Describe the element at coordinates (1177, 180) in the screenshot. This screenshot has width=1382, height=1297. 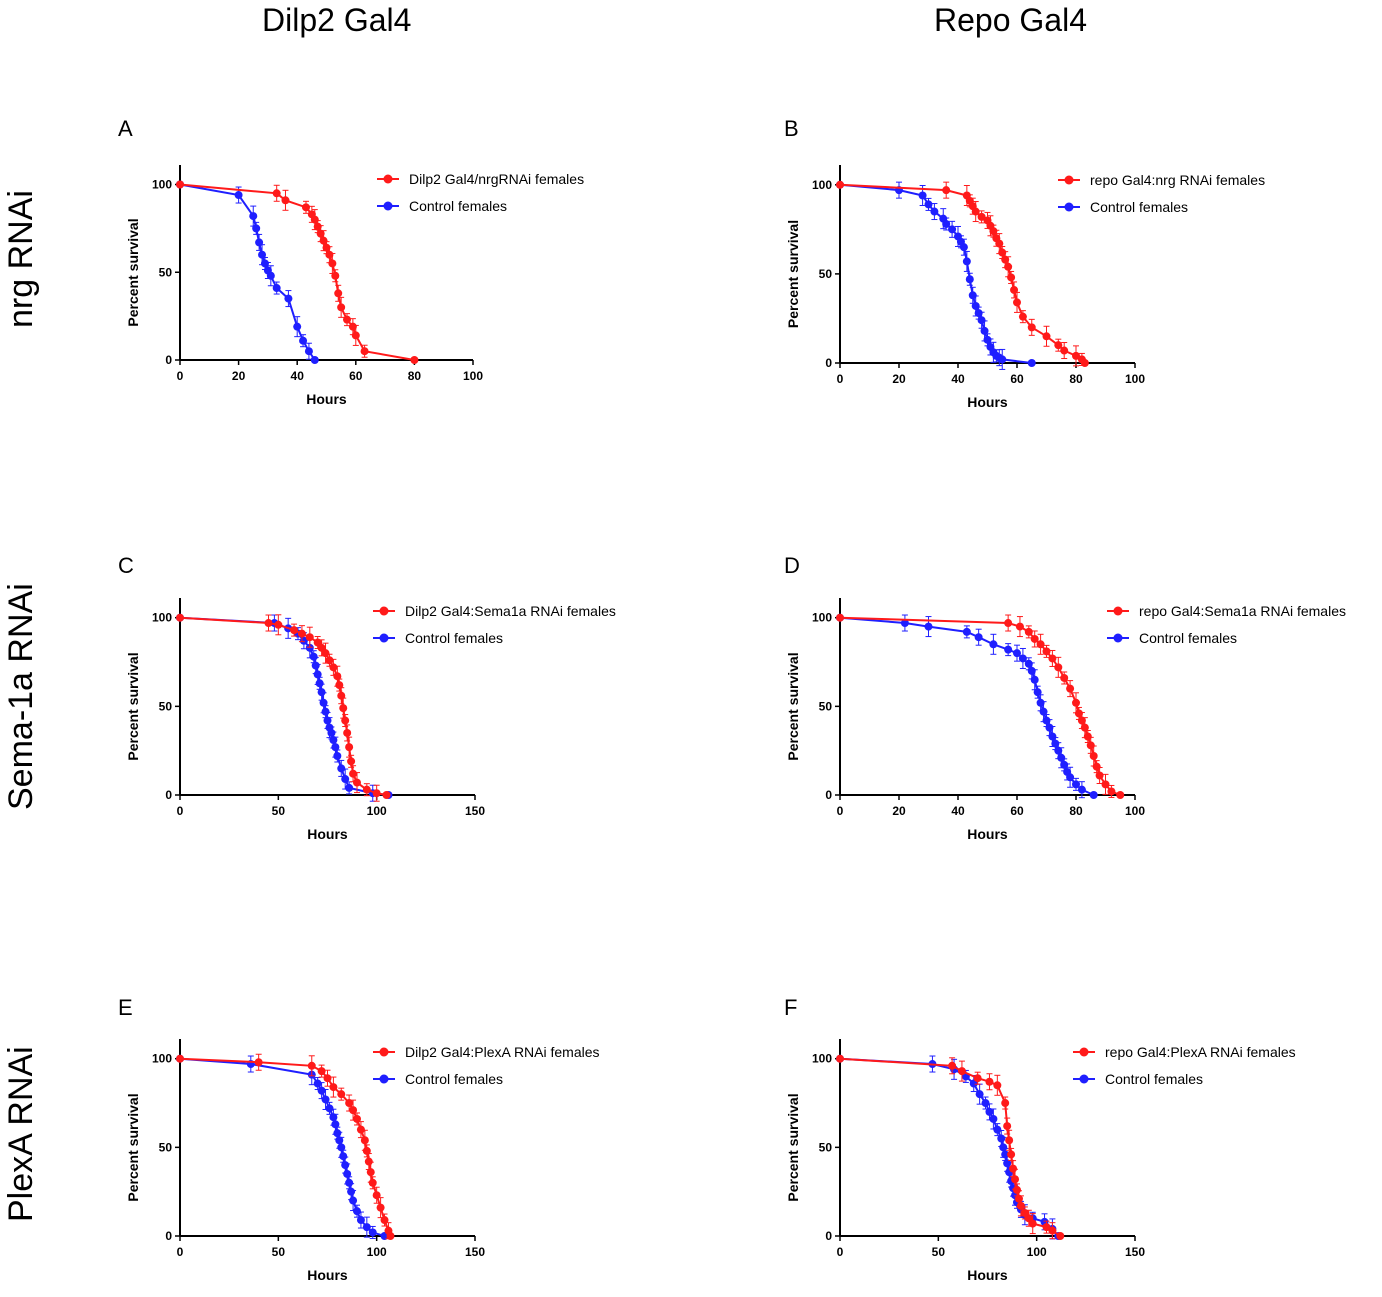
I see `legend-label: repo Gal4:nrg RNAi females` at that location.